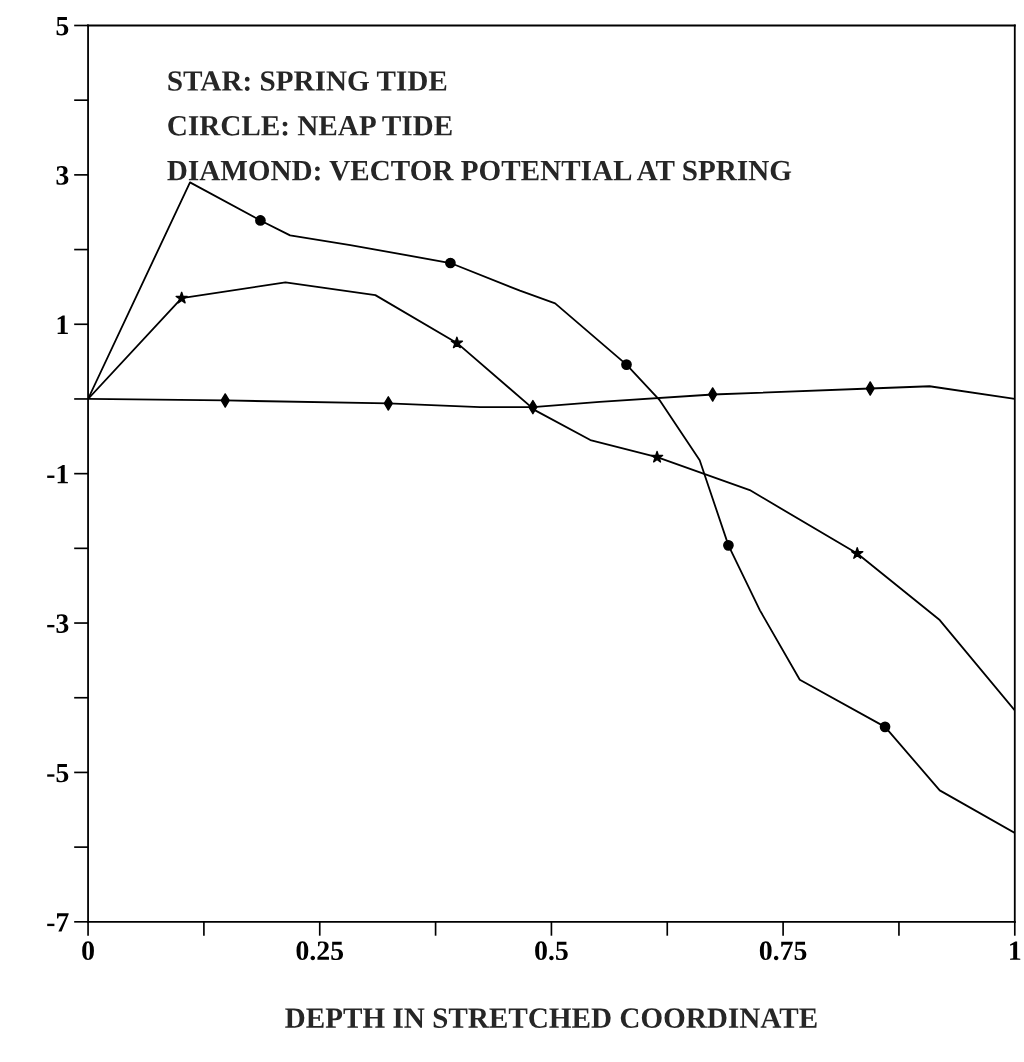 The height and width of the screenshot is (1062, 1024). I want to click on x-axis-title: DEPTH IN STRETCHED COORDINATE, so click(551, 1018).